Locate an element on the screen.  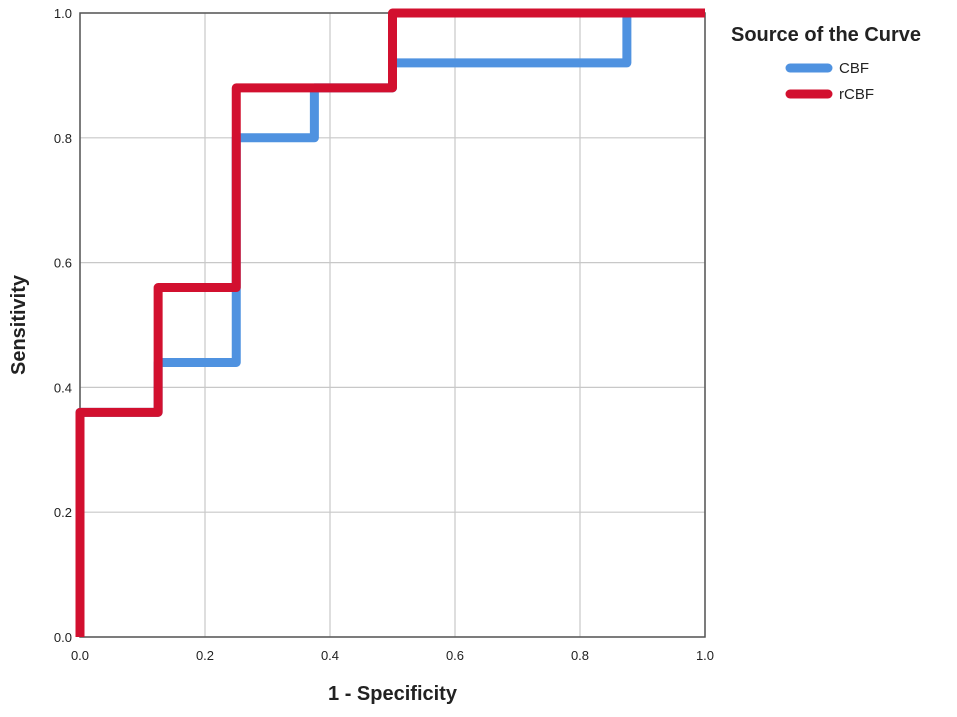
legend: CBF rCBF is located at coordinates (829, 81).